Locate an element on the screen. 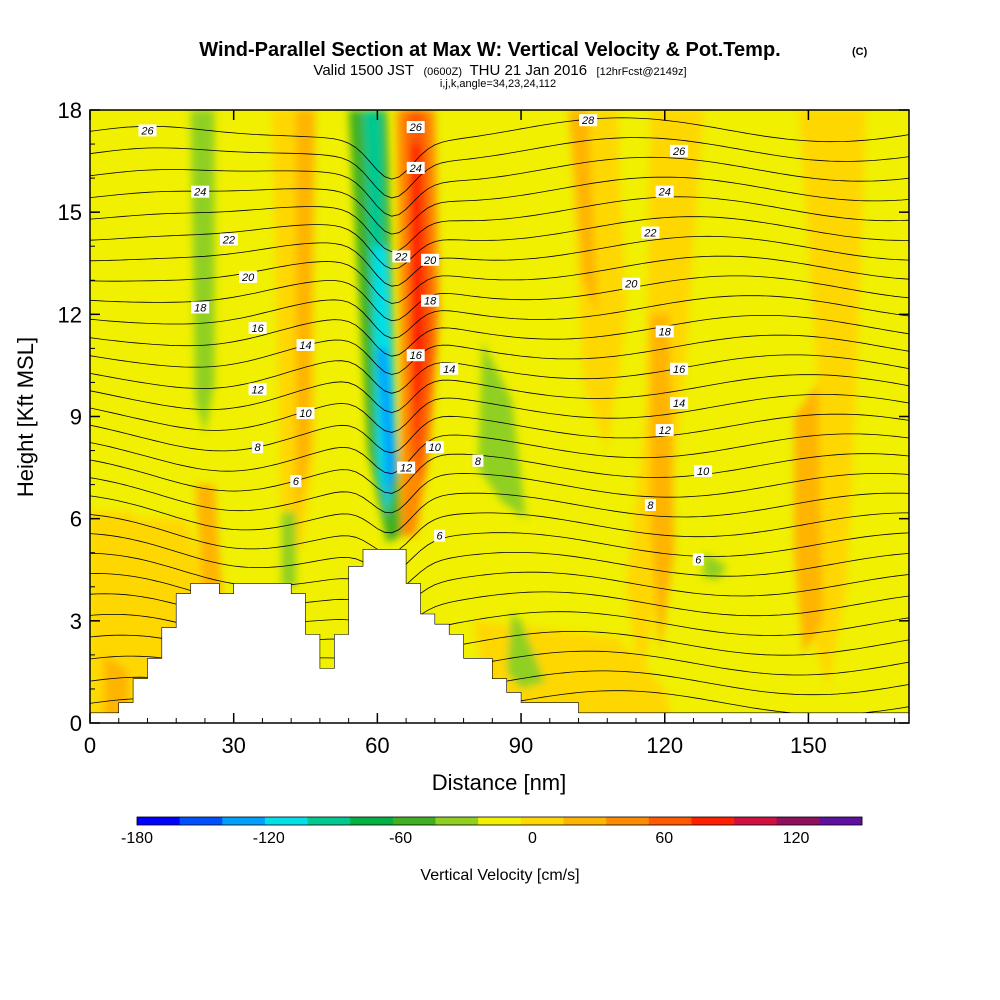 The image size is (1000, 1000). contour-label-text: 10 is located at coordinates (435, 448).